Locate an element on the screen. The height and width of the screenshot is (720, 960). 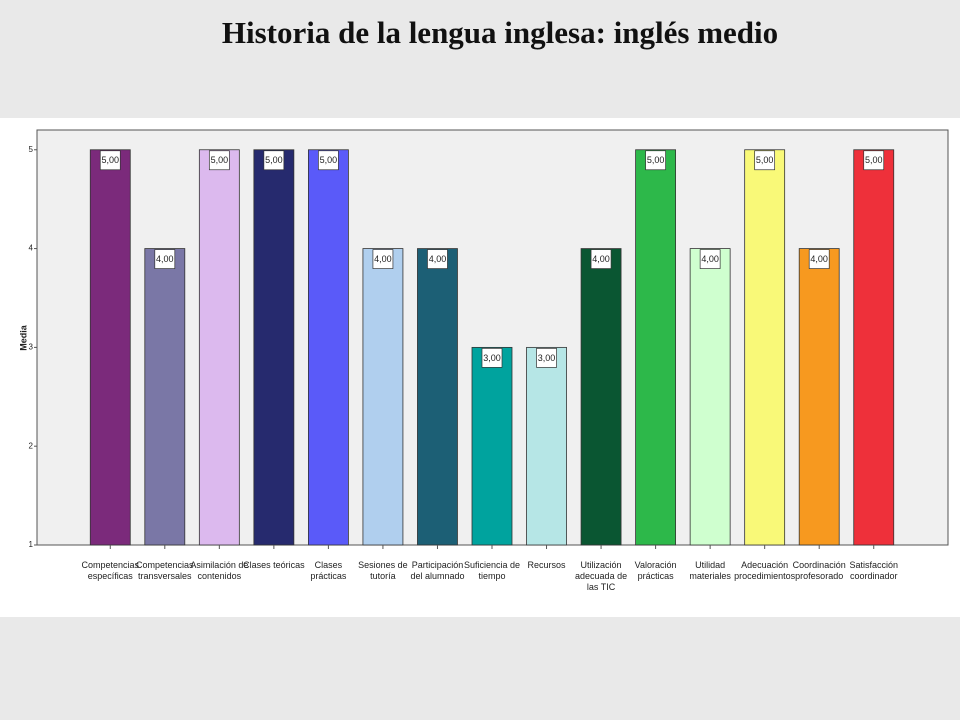
x-tick-label: Competencias transversales is located at coordinates (165, 570).